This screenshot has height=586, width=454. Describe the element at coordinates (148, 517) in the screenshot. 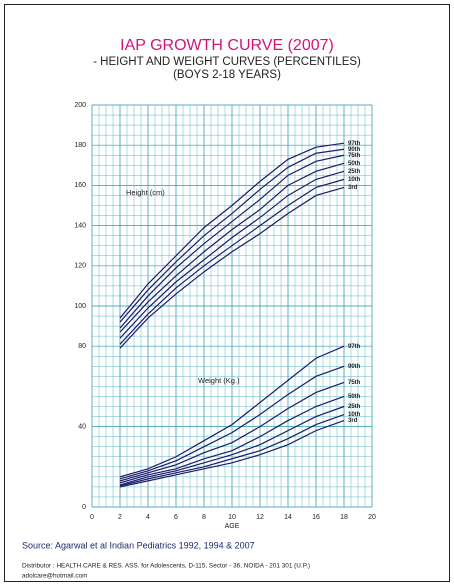

I see `x-tick-label: 4` at that location.